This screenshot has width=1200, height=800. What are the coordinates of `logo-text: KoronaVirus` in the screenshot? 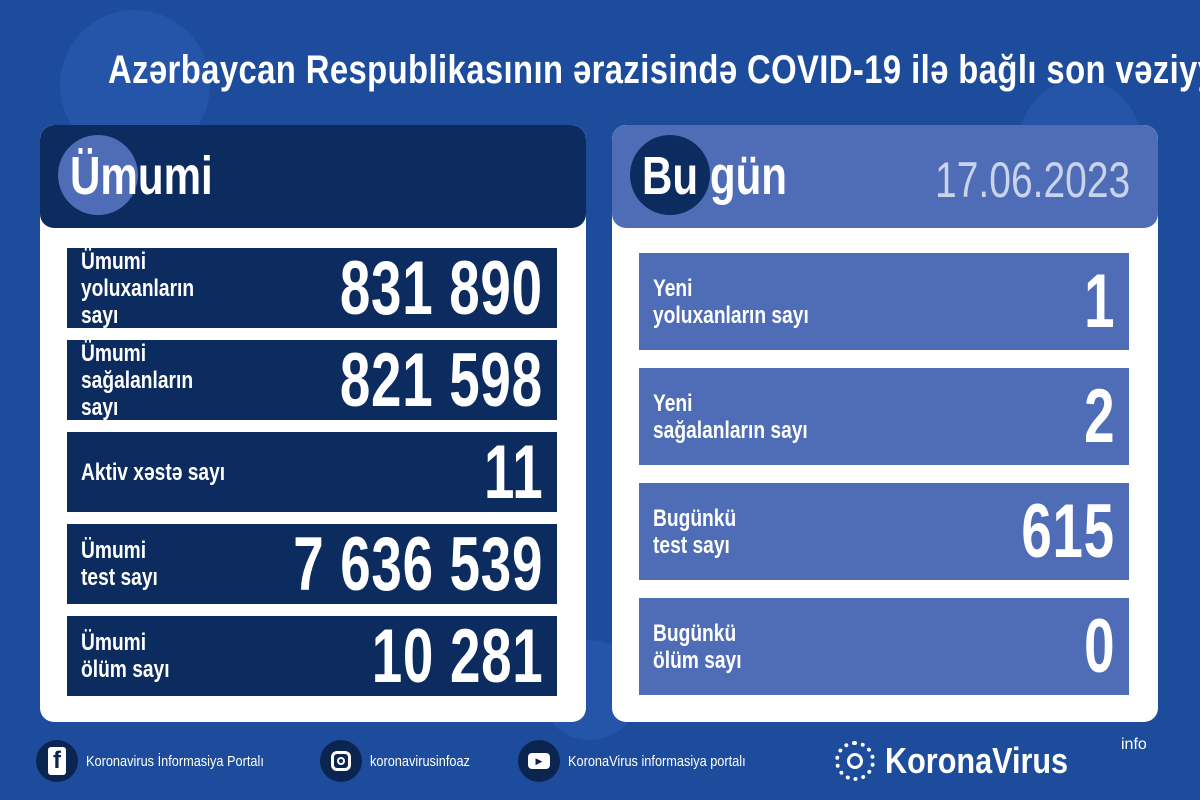 It's located at (977, 760).